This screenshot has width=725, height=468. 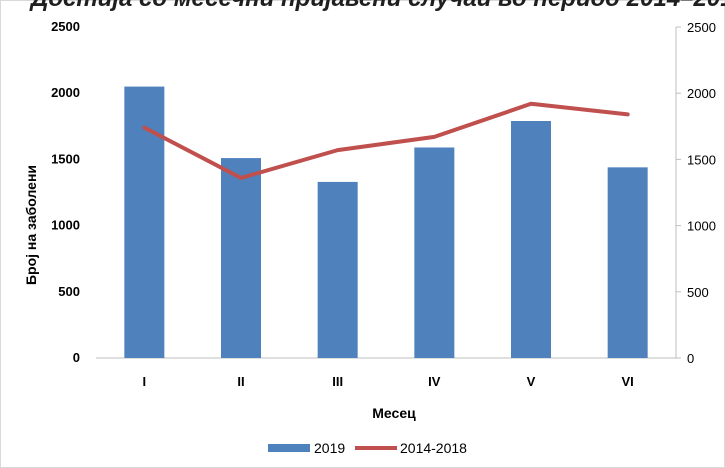 What do you see at coordinates (434, 381) in the screenshot?
I see `x-tick-label: IV` at bounding box center [434, 381].